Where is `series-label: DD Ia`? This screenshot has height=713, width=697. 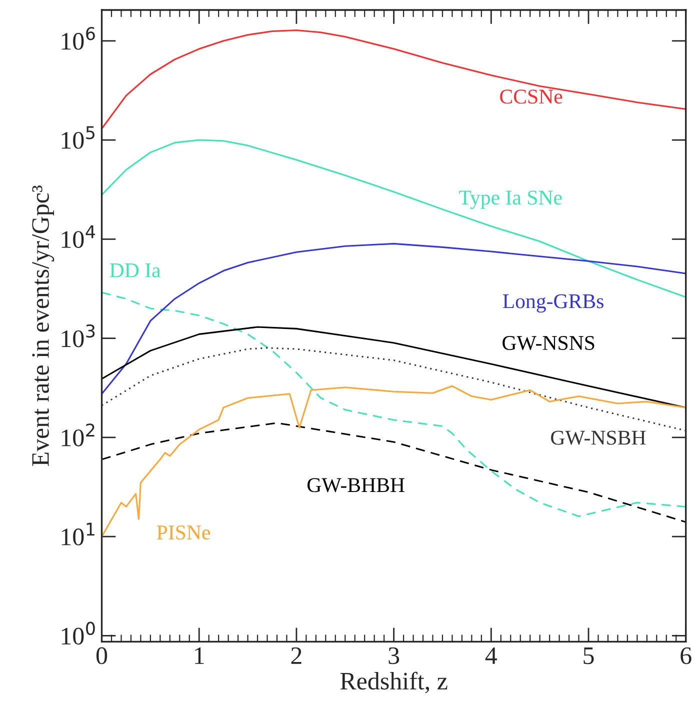
series-label: DD Ia is located at coordinates (135, 271).